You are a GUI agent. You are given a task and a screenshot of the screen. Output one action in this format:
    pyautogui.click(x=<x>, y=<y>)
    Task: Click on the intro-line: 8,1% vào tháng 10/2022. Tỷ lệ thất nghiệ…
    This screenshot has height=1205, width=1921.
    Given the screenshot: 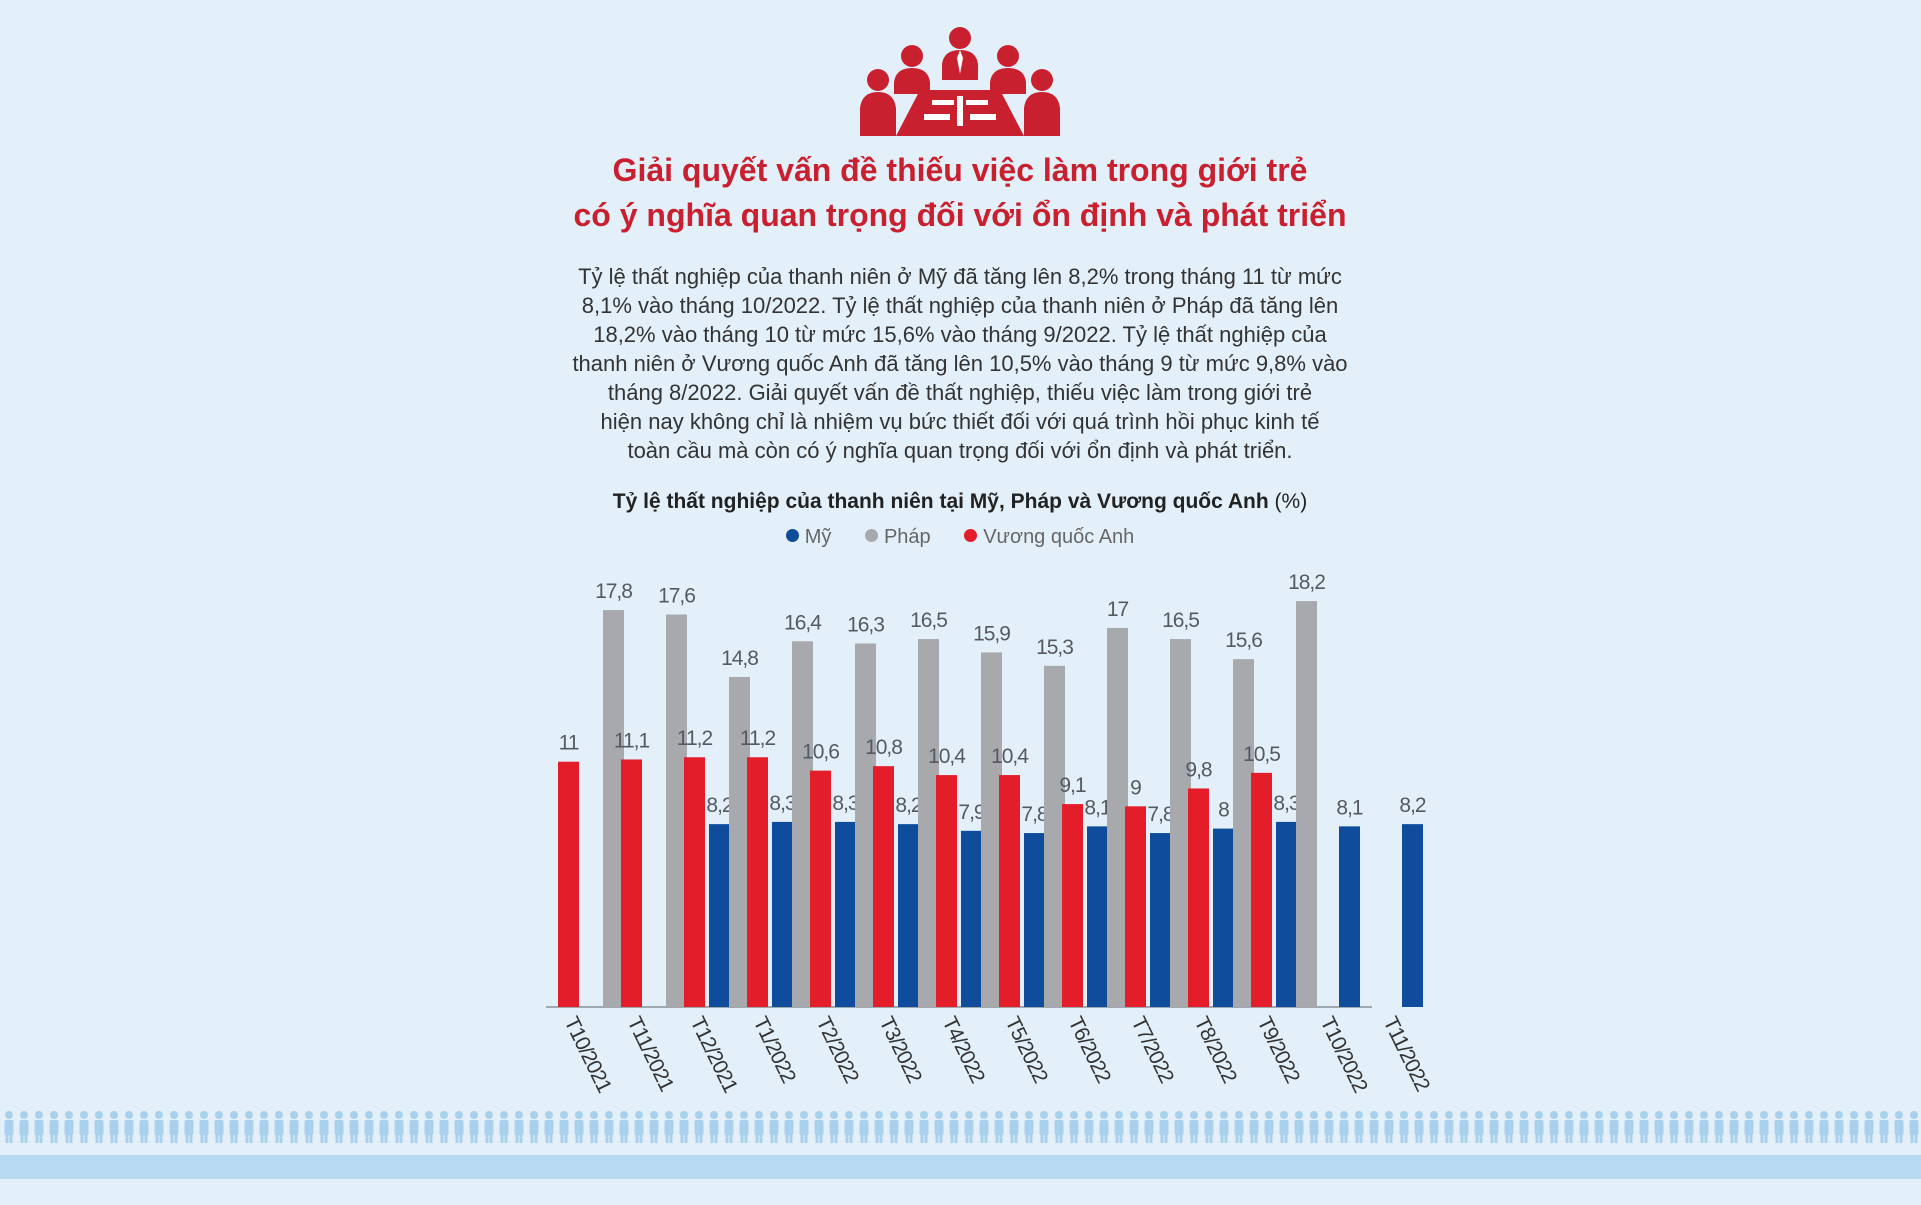 What is the action you would take?
    pyautogui.click(x=960, y=305)
    